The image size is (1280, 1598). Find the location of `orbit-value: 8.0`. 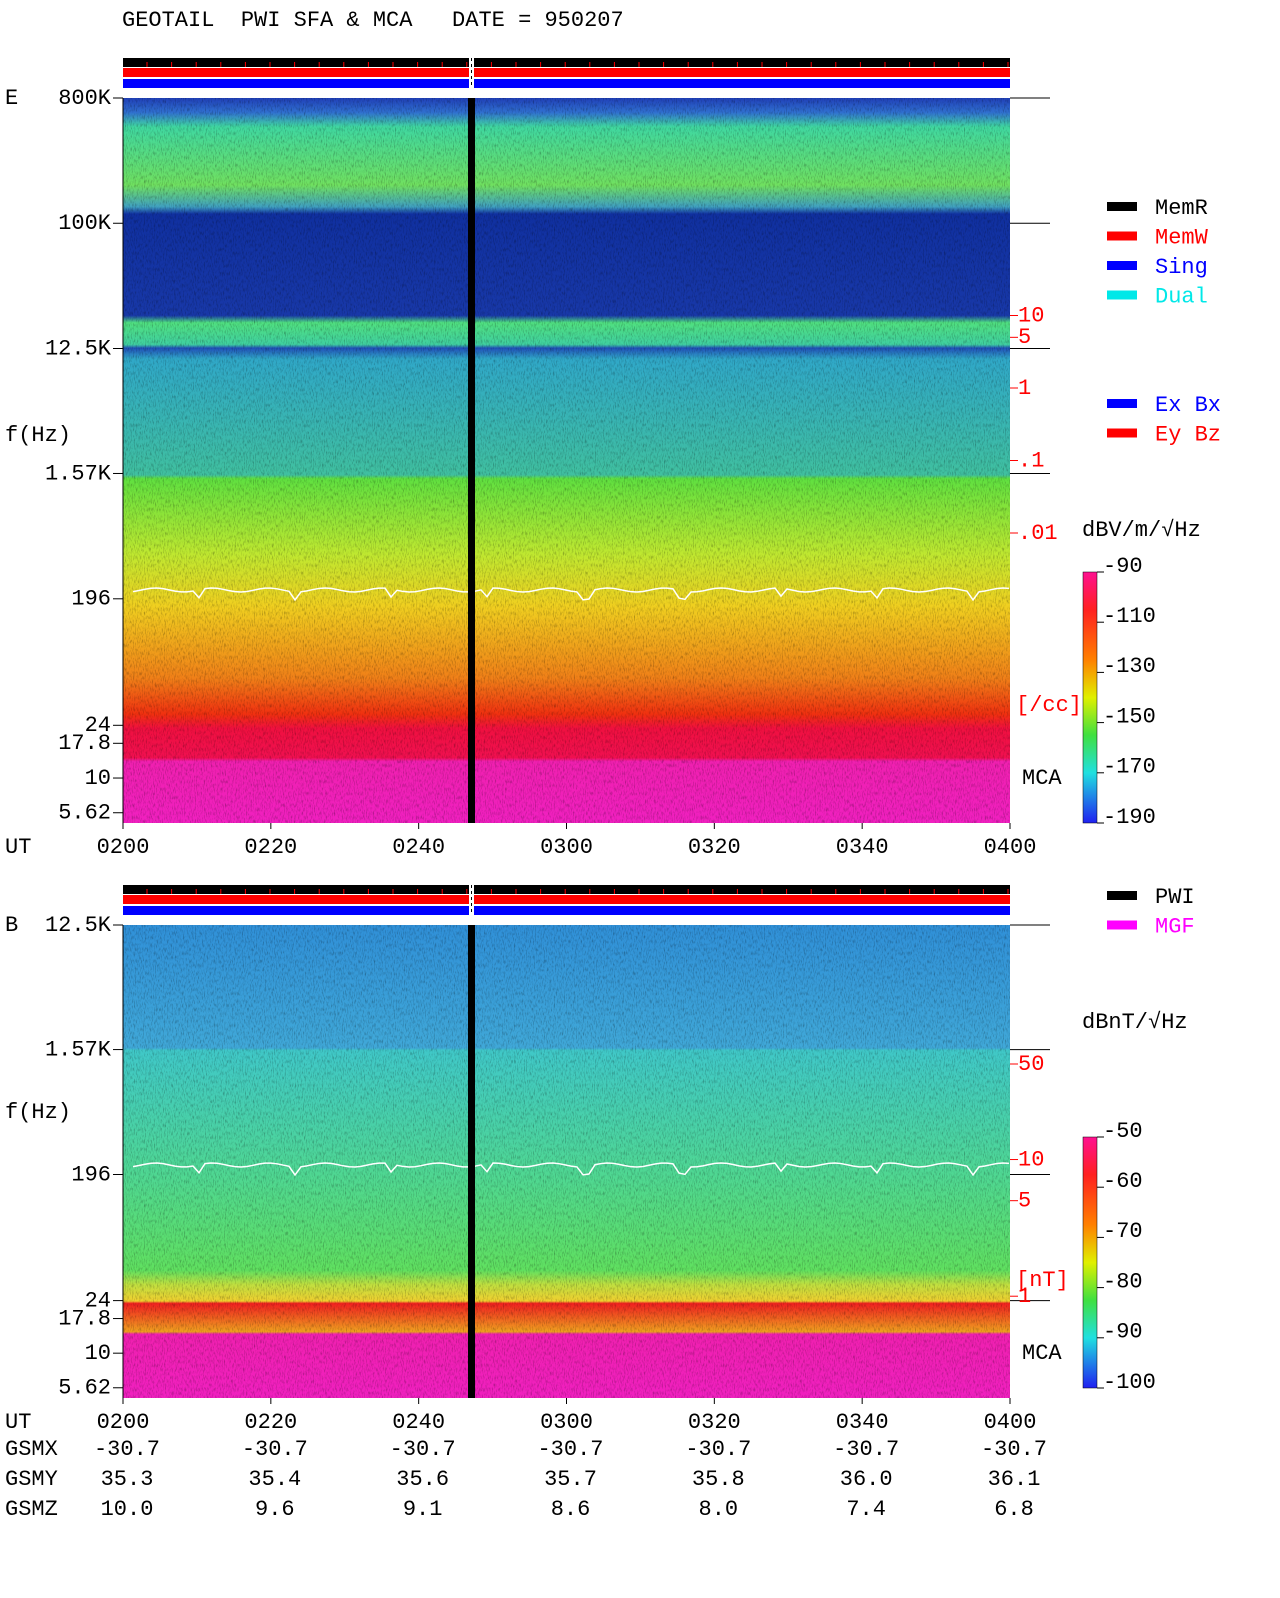

orbit-value: 8.0 is located at coordinates (719, 1509).